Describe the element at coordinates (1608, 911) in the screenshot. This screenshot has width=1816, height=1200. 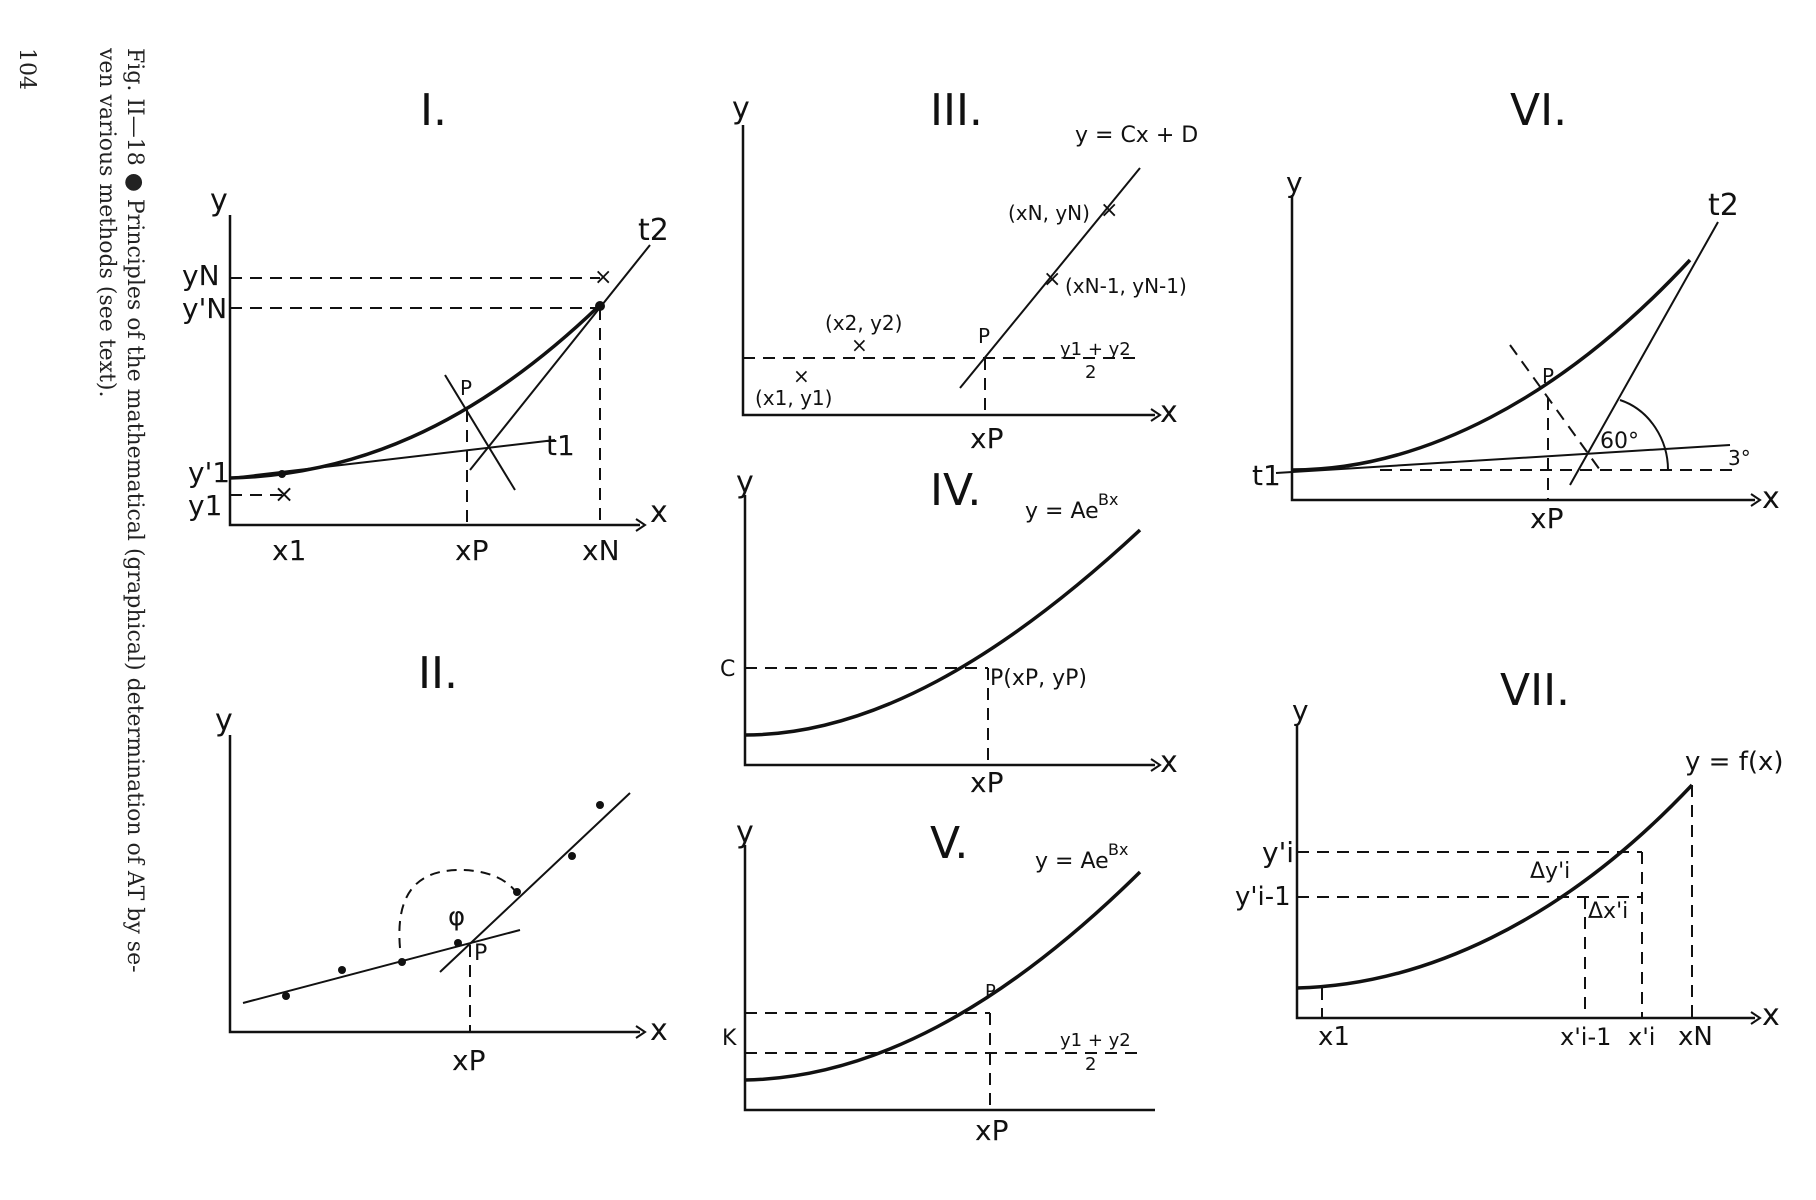
I see `label-dx: Δx'i` at that location.